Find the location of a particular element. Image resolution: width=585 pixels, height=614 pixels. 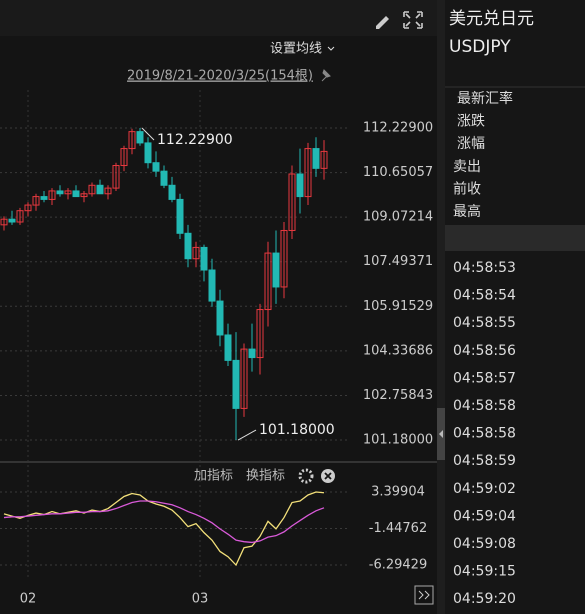

annotation-label: 101.18000 is located at coordinates (297, 430).